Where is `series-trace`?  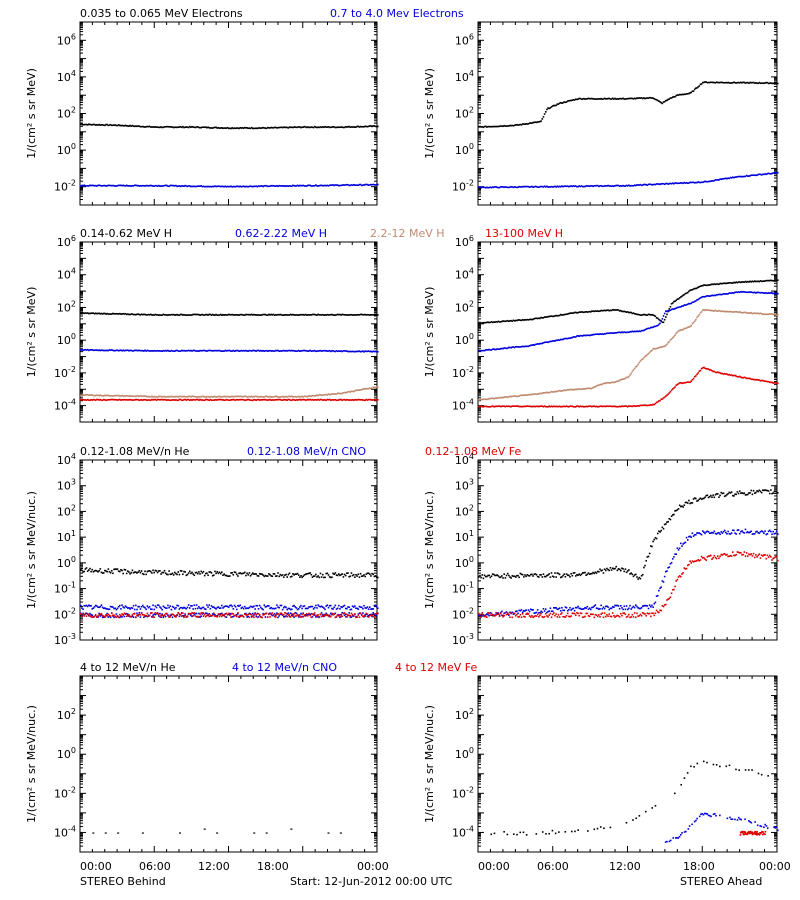
series-trace is located at coordinates (628, 105).